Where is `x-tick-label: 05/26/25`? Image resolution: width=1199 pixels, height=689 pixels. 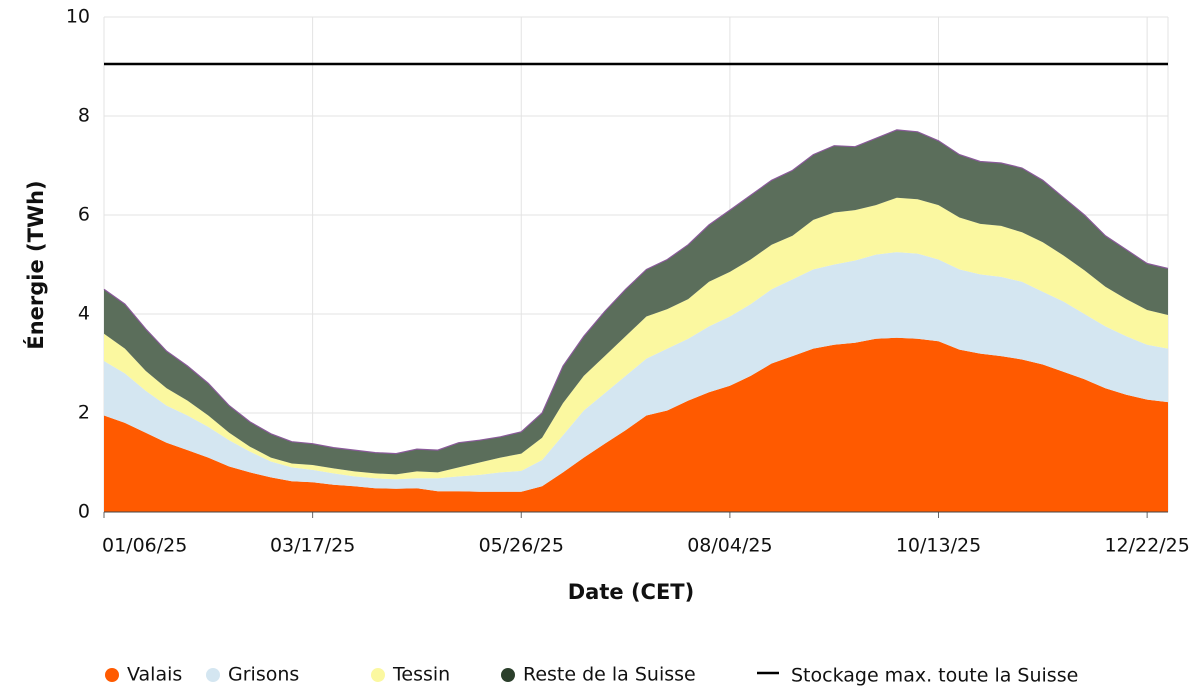
x-tick-label: 05/26/25 is located at coordinates (521, 546).